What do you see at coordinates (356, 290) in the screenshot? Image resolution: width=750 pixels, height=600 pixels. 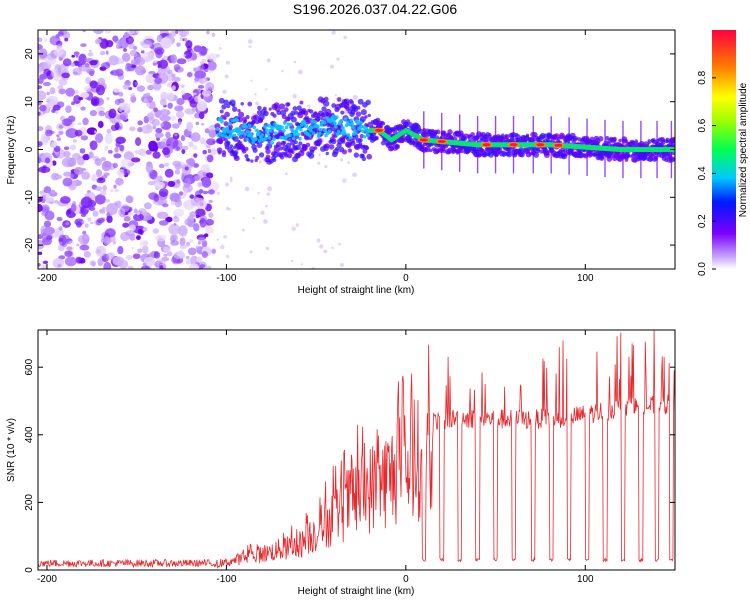 I see `spectrogram-x-label: Height of straight line (km)` at bounding box center [356, 290].